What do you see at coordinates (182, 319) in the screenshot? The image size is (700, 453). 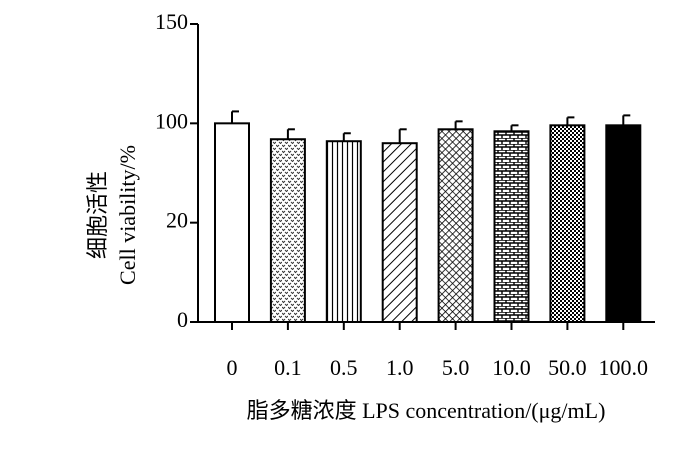 I see `y-tick-label: 0` at bounding box center [182, 319].